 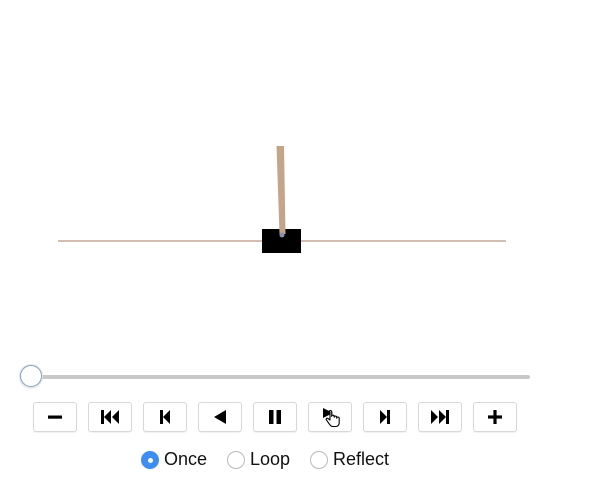 What do you see at coordinates (150, 459) in the screenshot?
I see `radio-once` at bounding box center [150, 459].